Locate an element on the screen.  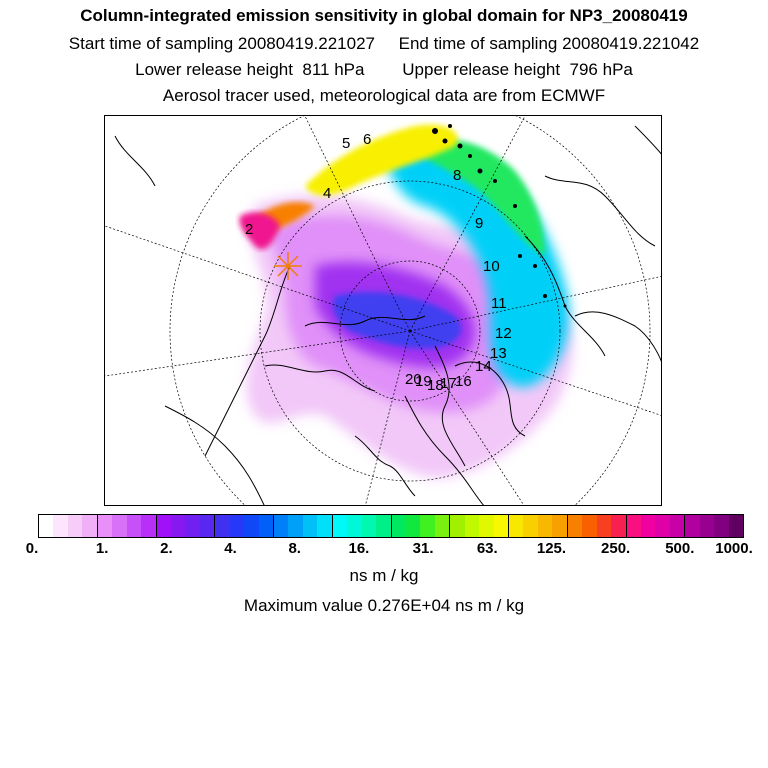
traj-label-18: 18 is located at coordinates (435, 385).